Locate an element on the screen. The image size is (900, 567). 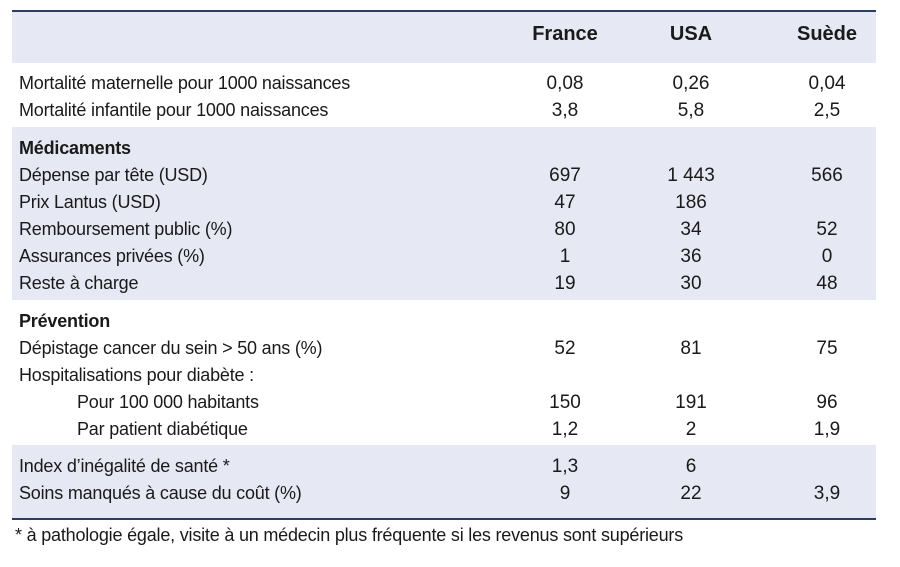
header-band: France USA Suède is located at coordinates (444, 37).